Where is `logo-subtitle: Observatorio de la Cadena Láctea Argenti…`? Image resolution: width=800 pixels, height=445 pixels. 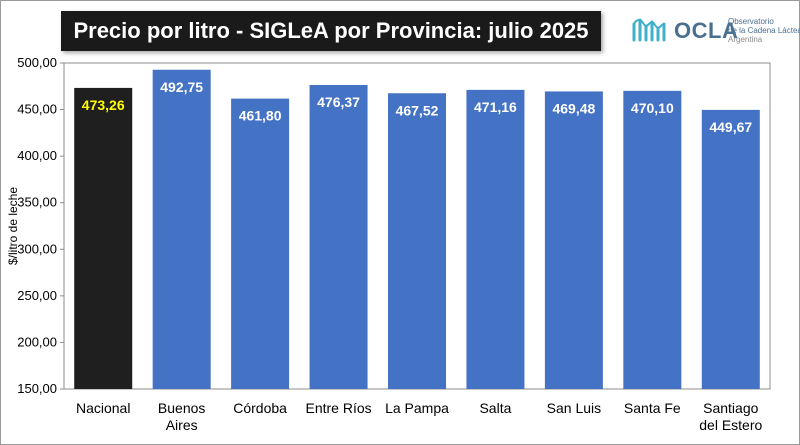 logo-subtitle: Observatorio de la Cadena Láctea Argenti… is located at coordinates (764, 30).